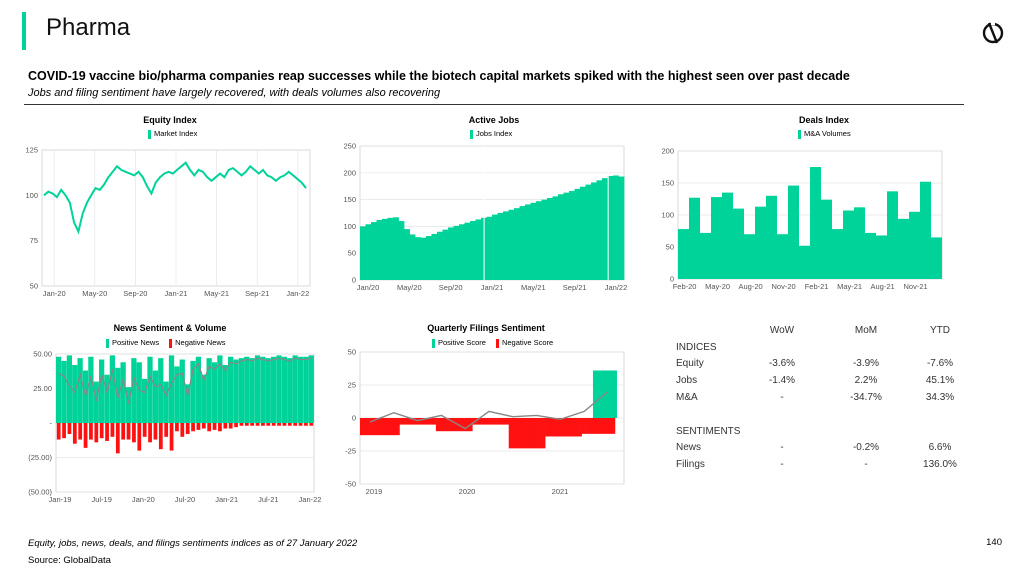 The width and height of the screenshot is (1024, 576). What do you see at coordinates (175, 198) in the screenshot?
I see `market-index-line` at bounding box center [175, 198].